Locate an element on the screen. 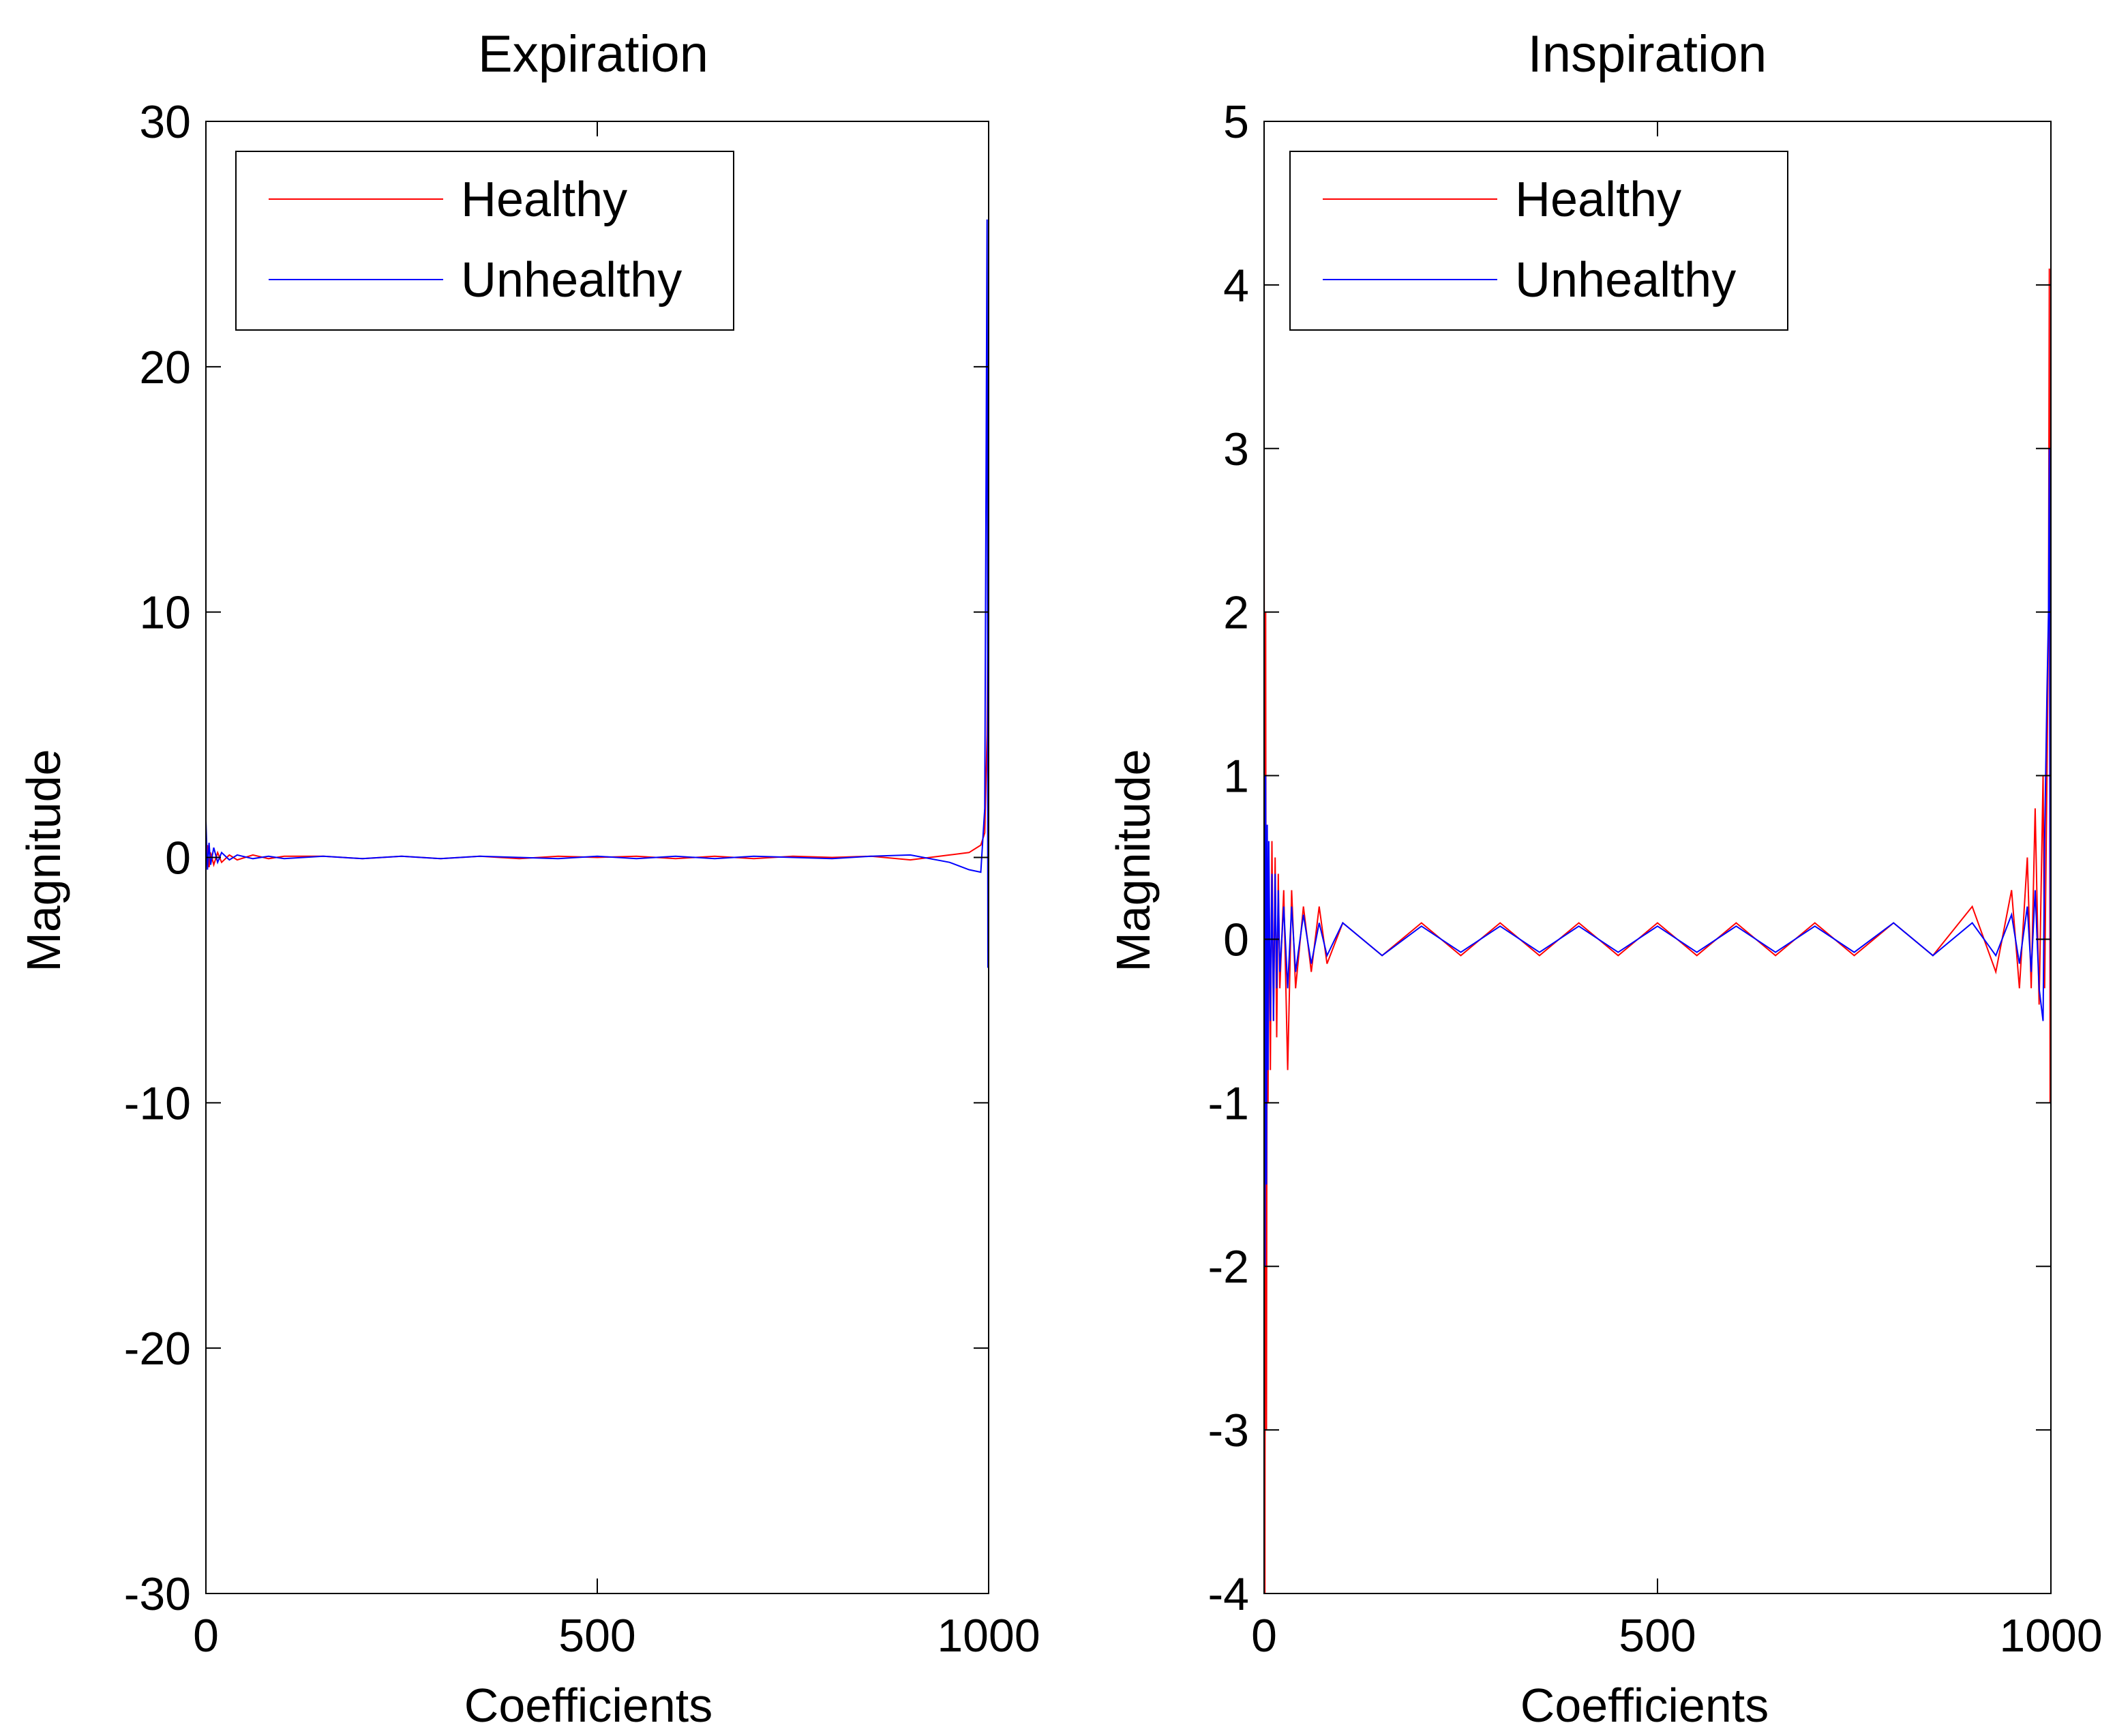  y-tick-label: -30 is located at coordinates (157, 1594).